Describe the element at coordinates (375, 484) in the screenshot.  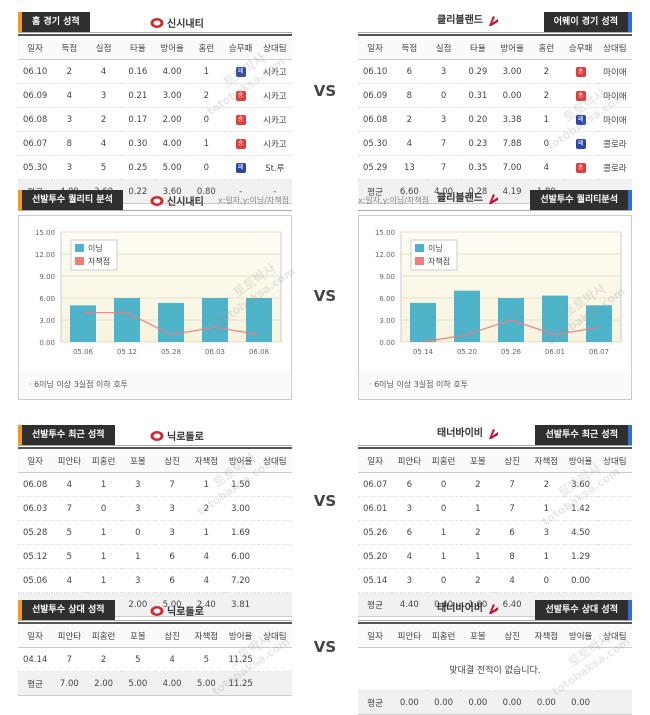
I see `cell: 06.07` at that location.